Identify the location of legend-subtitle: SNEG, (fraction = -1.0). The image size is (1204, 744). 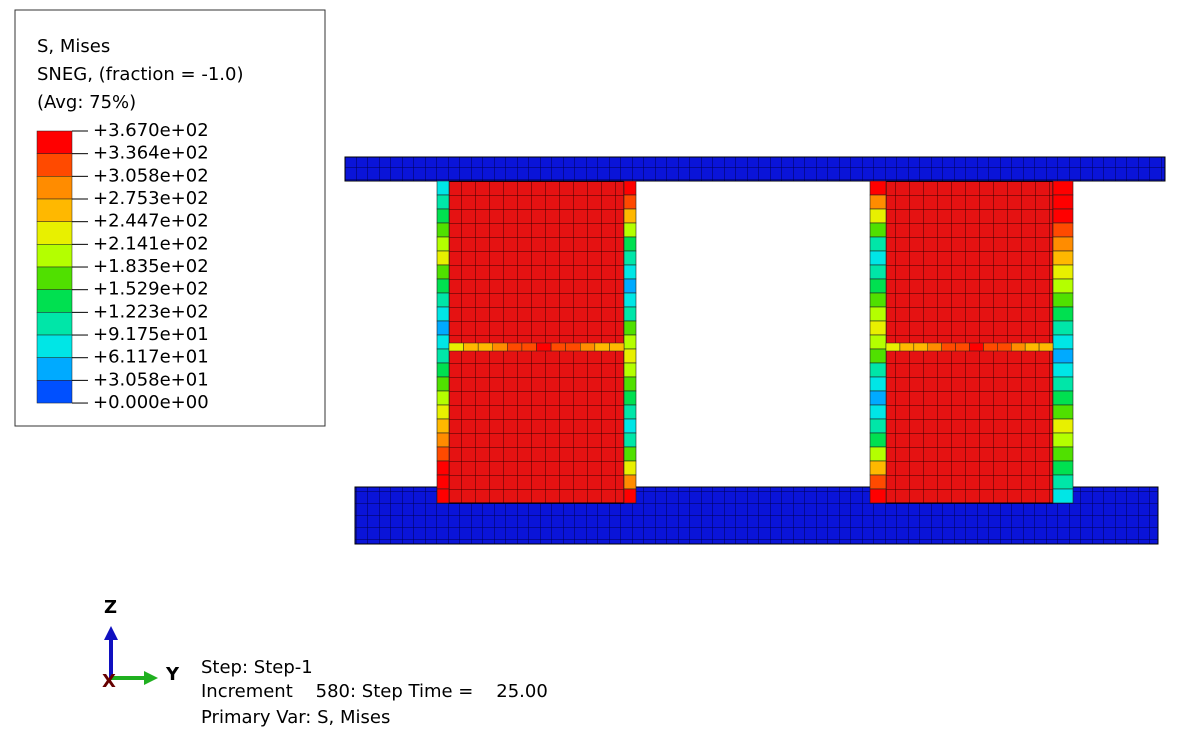
(140, 74).